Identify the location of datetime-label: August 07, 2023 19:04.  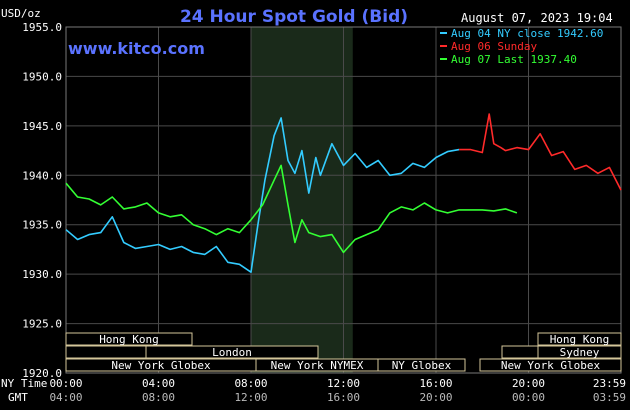
(537, 18).